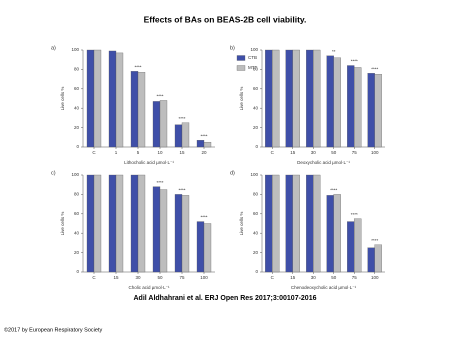 The height and width of the screenshot is (338, 450). Describe the element at coordinates (334, 51) in the screenshot. I see `significance-label: **` at that location.